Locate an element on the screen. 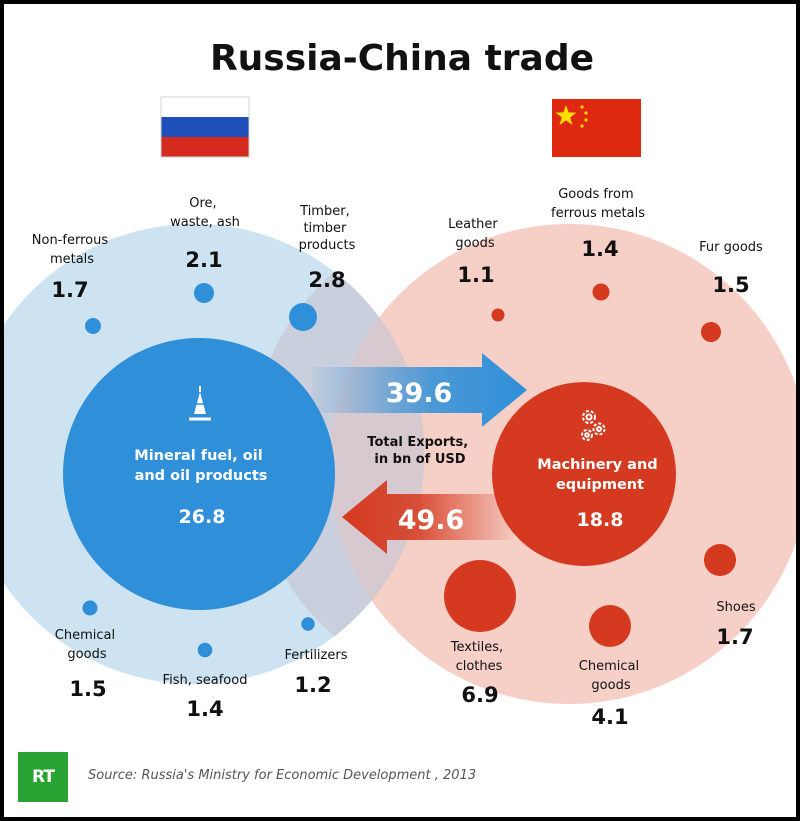 Image resolution: width=800 pixels, height=821 pixels. russia-bubble-chemical: Chemical goods 1.5 is located at coordinates (87, 650).